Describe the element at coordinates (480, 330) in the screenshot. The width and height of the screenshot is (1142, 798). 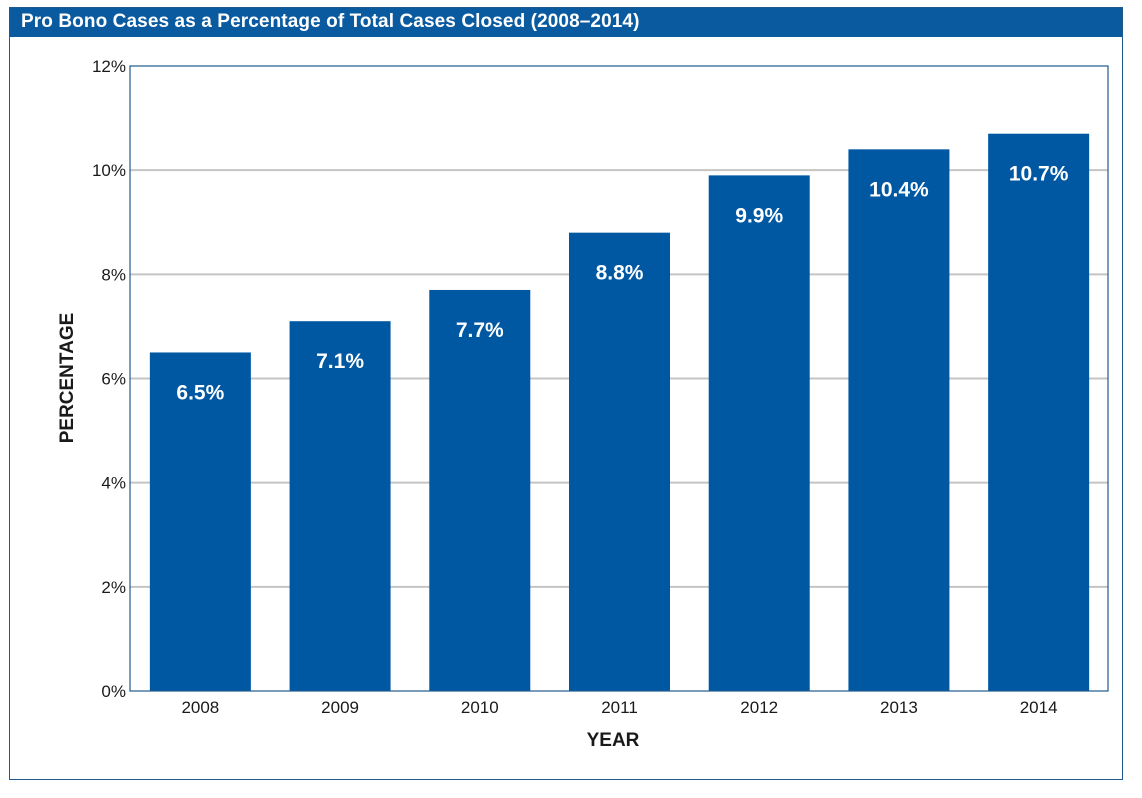
I see `bar-value-label: 7.7%` at that location.